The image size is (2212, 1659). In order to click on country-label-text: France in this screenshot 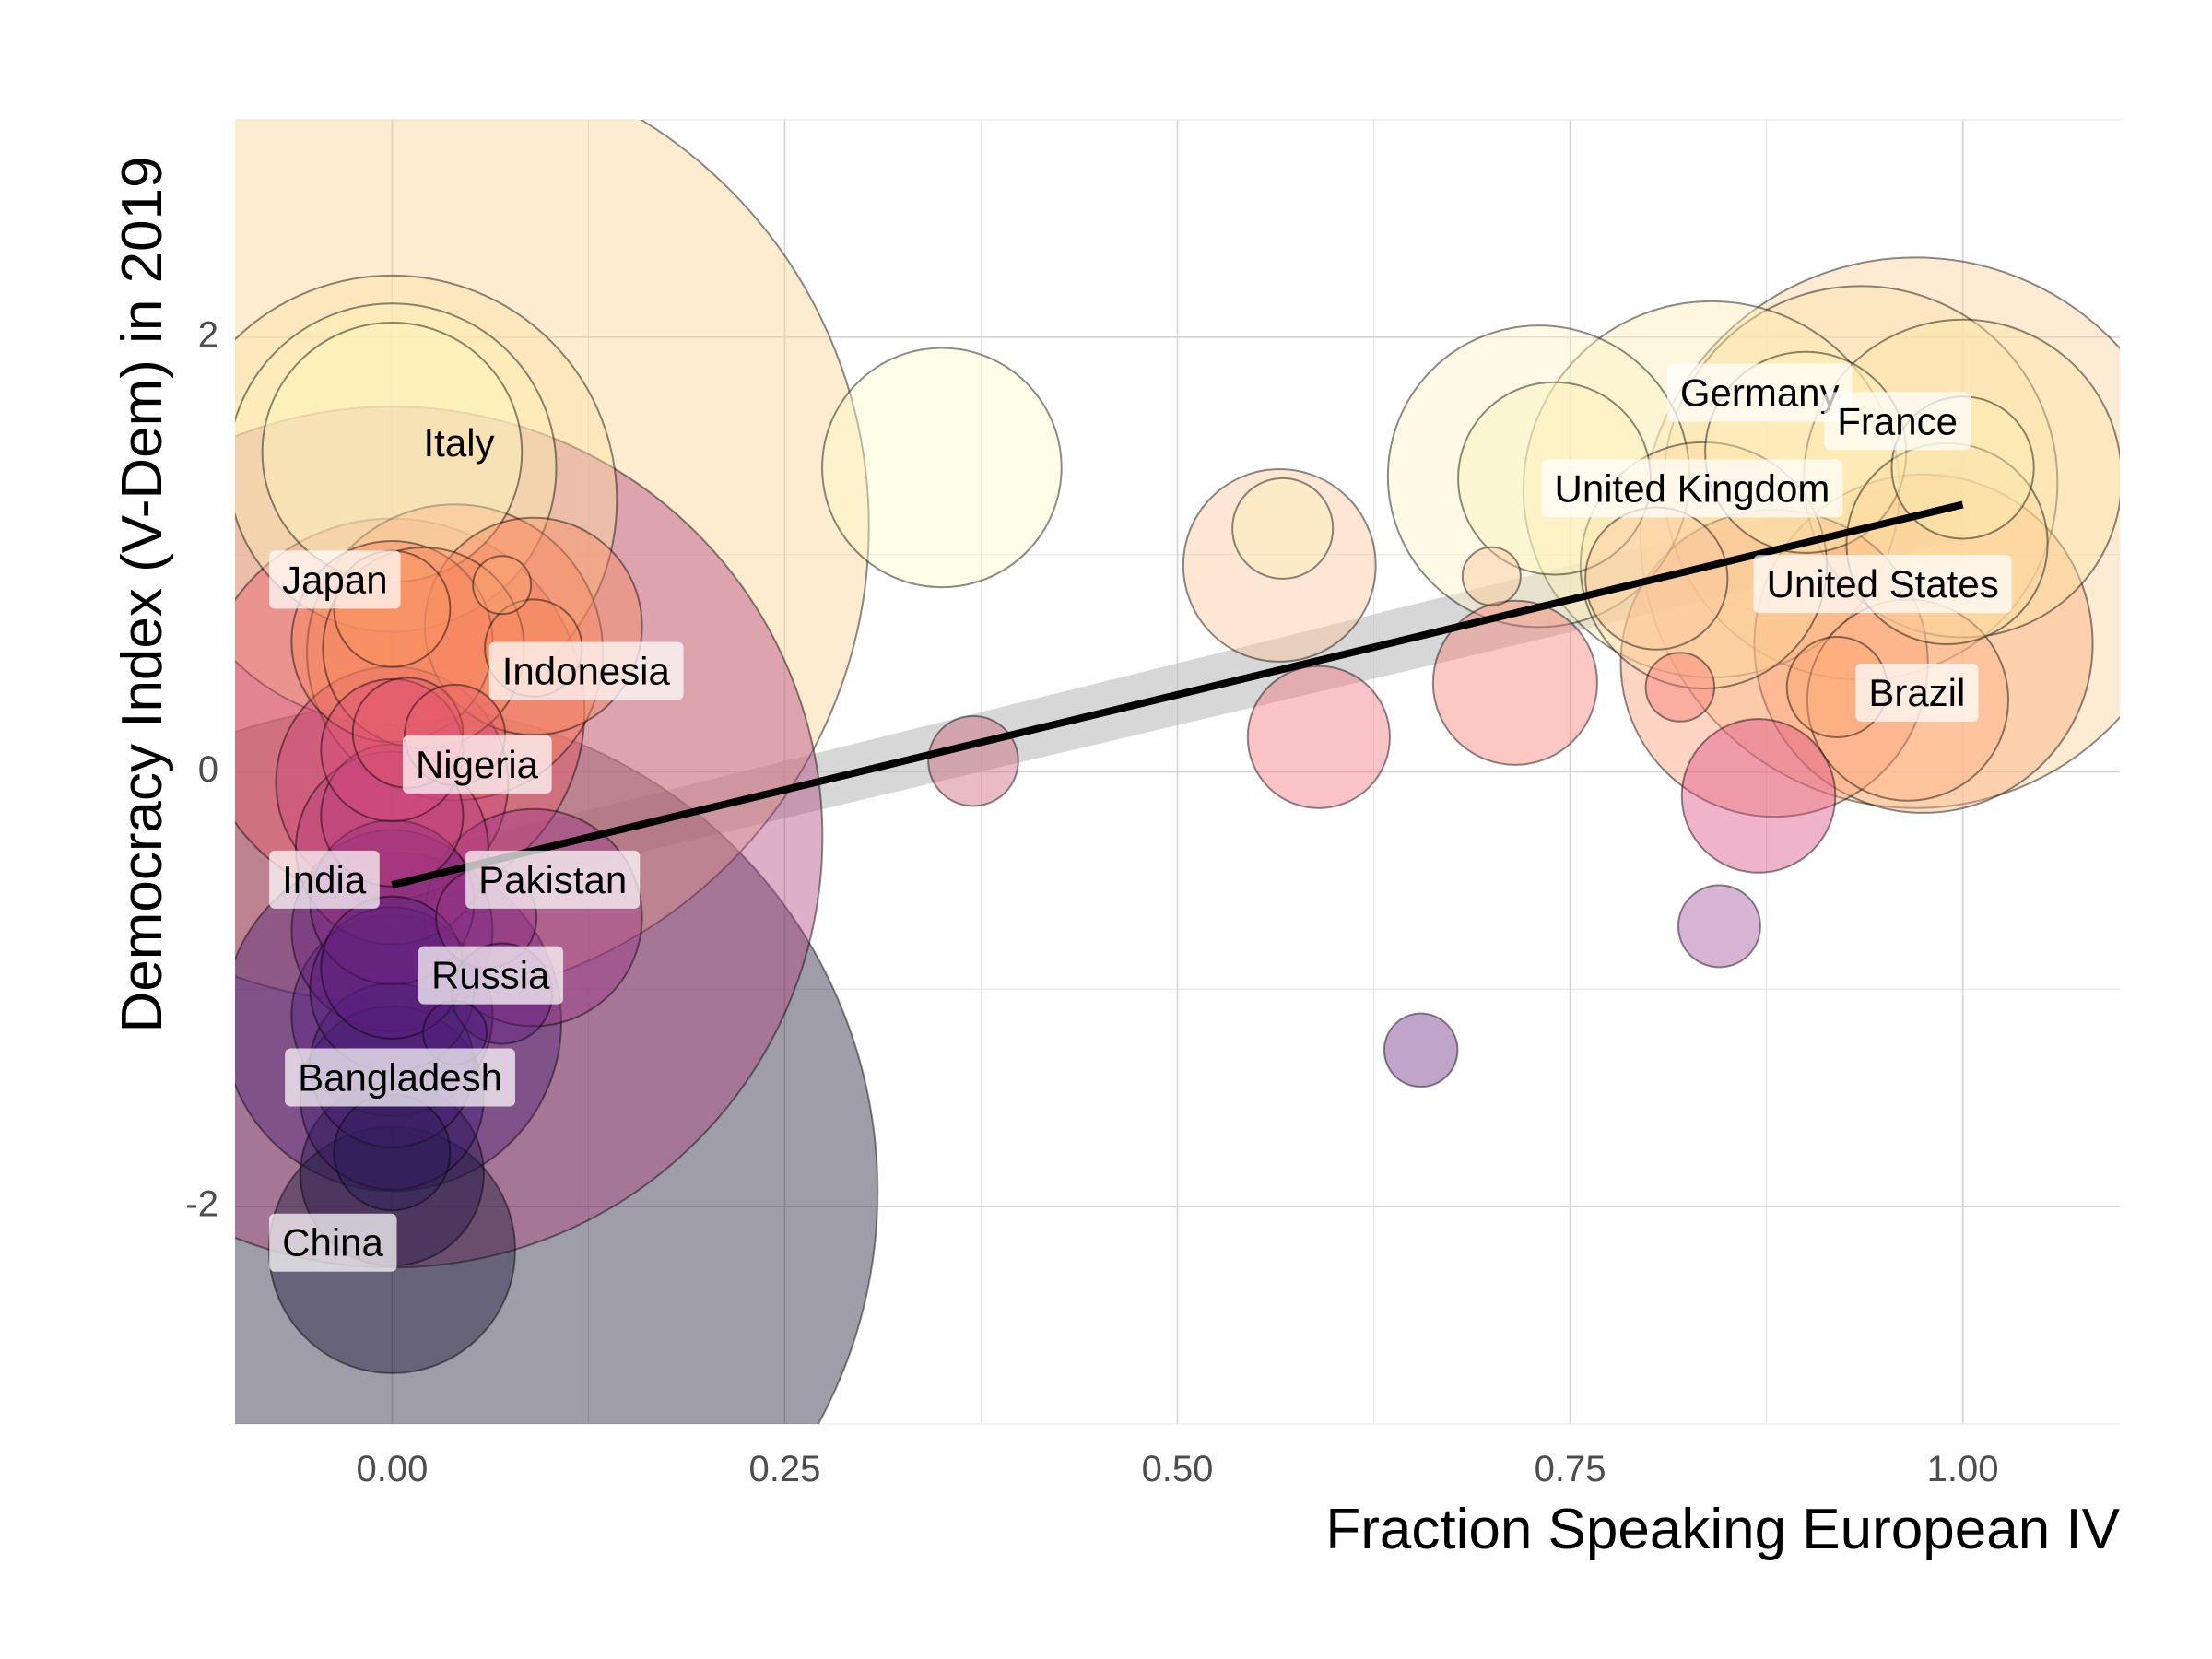, I will do `click(1897, 420)`.